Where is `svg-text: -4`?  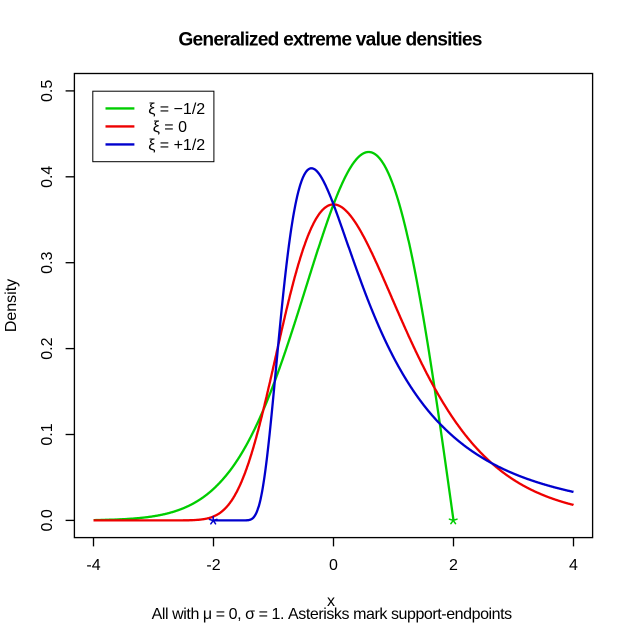 svg-text: -4 is located at coordinates (93, 565).